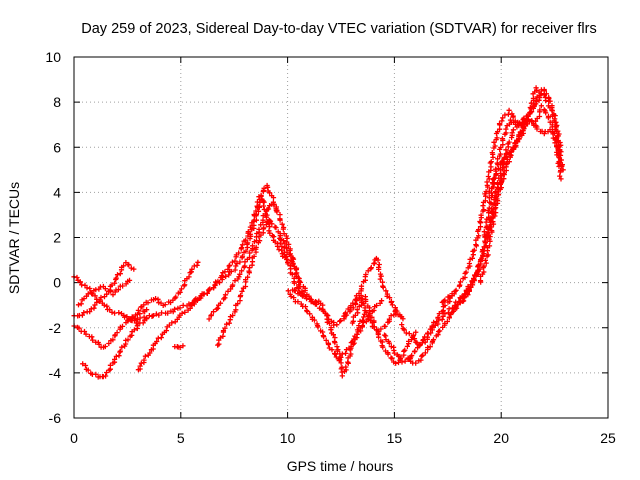 The width and height of the screenshot is (640, 480). I want to click on x-tick-label: 10, so click(288, 438).